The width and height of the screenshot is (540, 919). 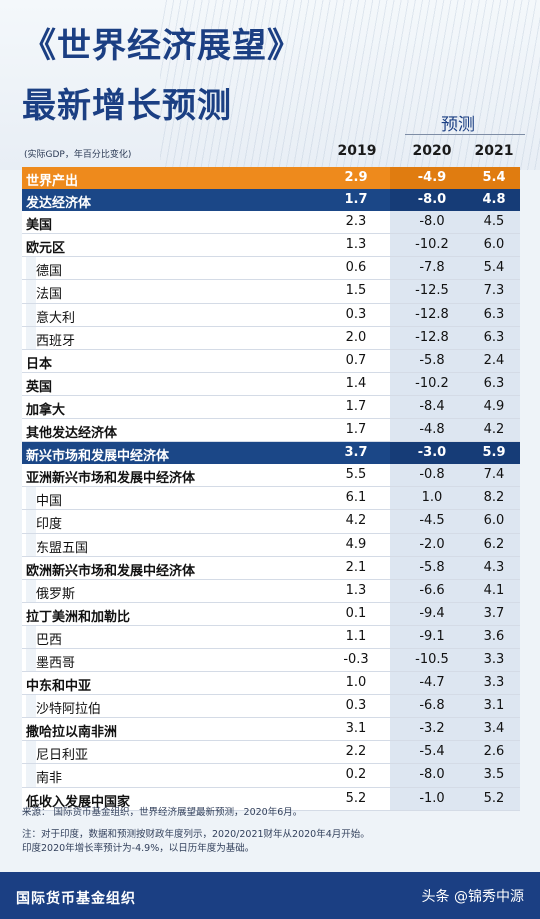 What do you see at coordinates (494, 567) in the screenshot?
I see `cell-2021: 4.3` at bounding box center [494, 567].